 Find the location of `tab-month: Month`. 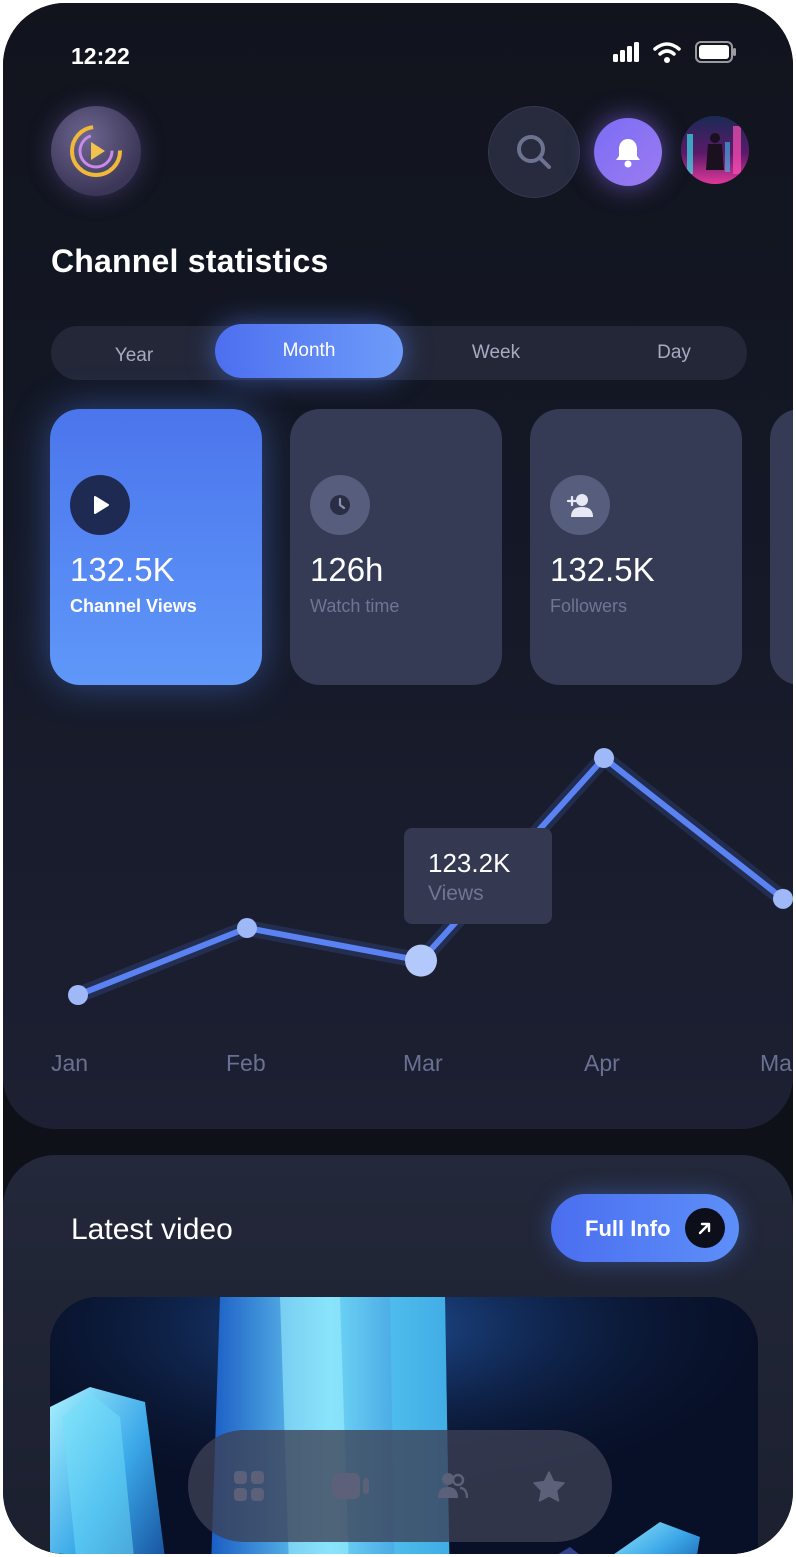

tab-month: Month is located at coordinates (309, 351).